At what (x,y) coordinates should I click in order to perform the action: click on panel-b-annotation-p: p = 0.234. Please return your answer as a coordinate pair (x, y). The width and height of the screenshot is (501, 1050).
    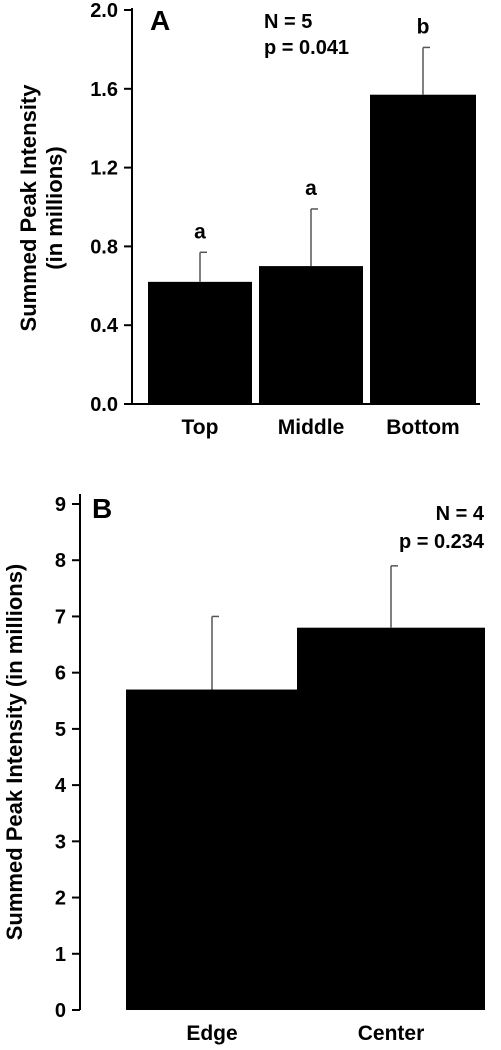
    Looking at the image, I should click on (442, 542).